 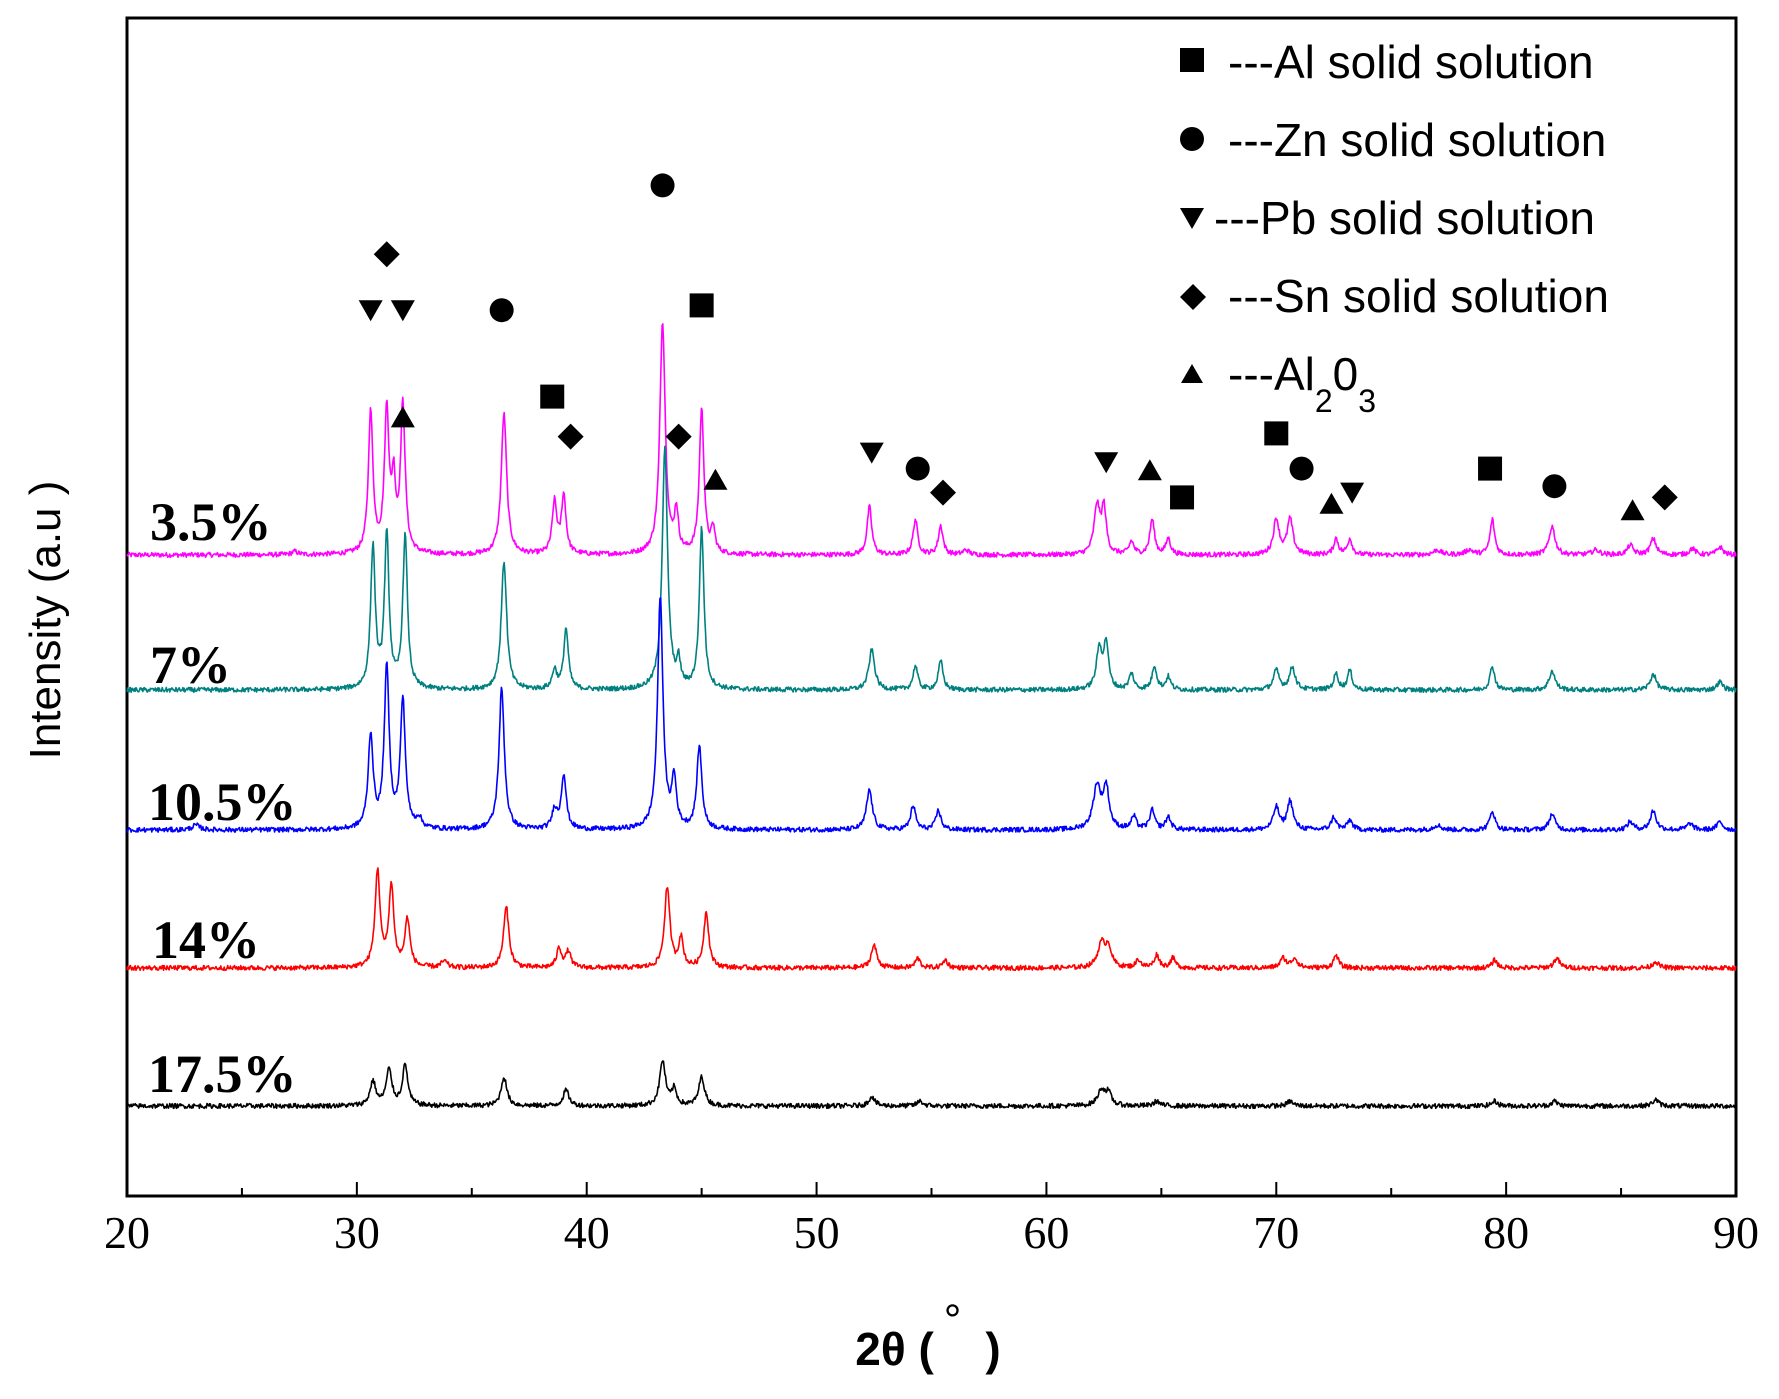 I want to click on y-axis-title: Intensity (a.u ), so click(x=45, y=620).